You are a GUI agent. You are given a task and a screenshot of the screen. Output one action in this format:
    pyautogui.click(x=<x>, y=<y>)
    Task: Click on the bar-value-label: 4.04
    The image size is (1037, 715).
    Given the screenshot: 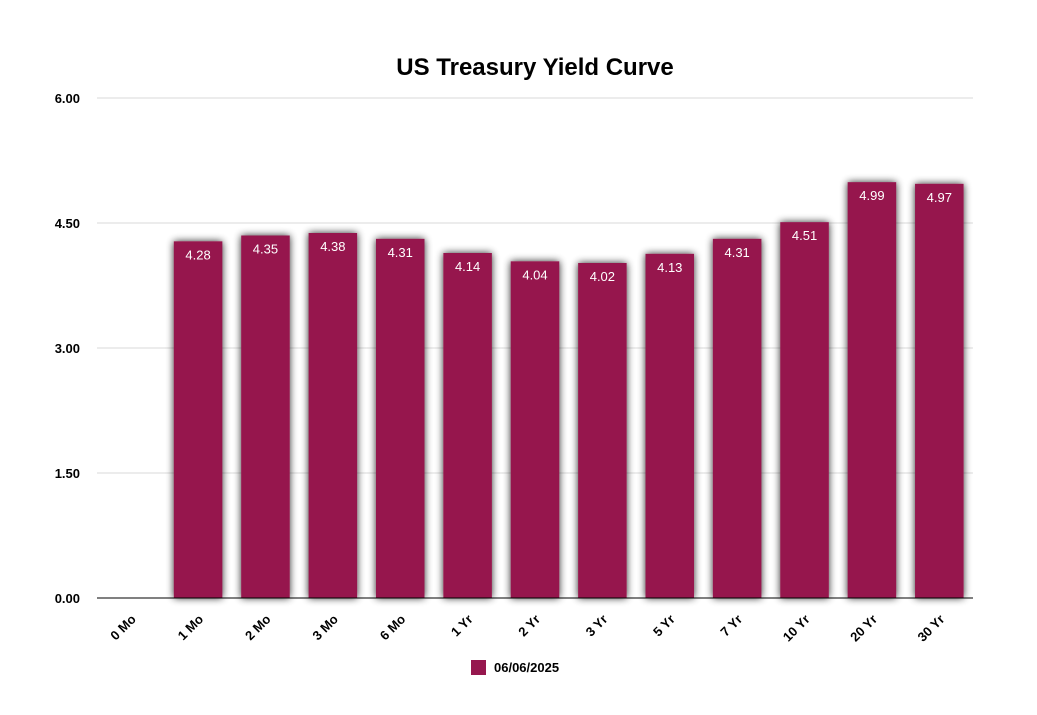 What is the action you would take?
    pyautogui.click(x=534, y=274)
    